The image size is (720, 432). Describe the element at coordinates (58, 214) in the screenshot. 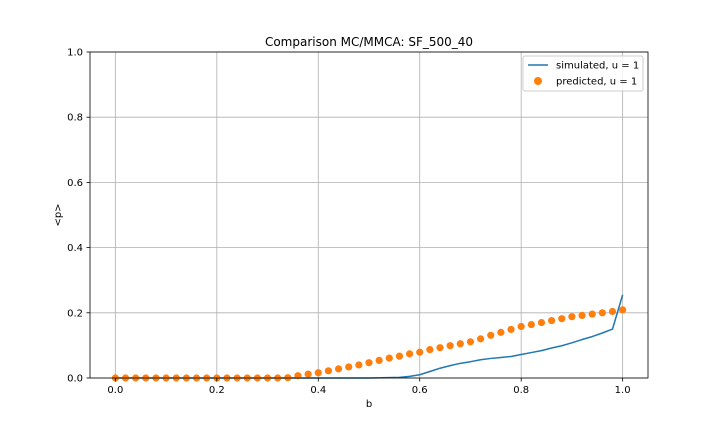

I see `y-axis-label: <p>` at that location.